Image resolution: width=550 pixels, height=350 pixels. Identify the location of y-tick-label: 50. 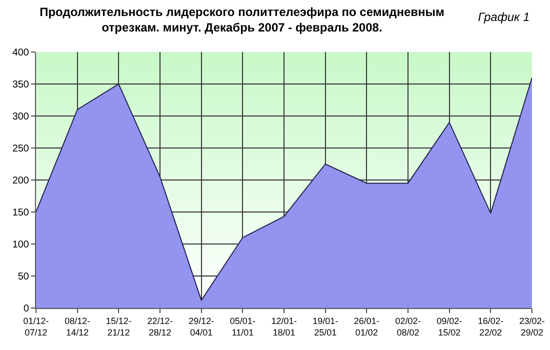
(24, 277).